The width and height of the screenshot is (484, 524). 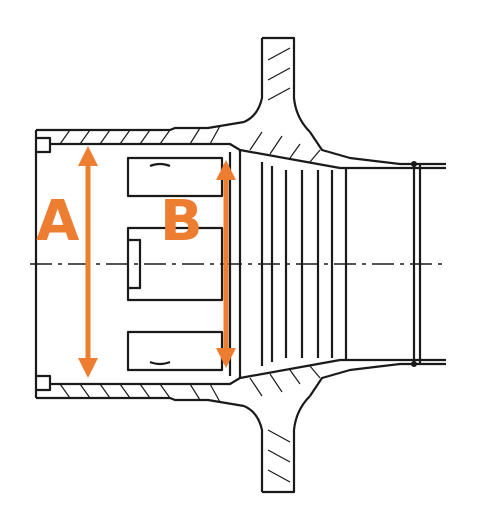 I want to click on top-marker, so click(x=414, y=164).